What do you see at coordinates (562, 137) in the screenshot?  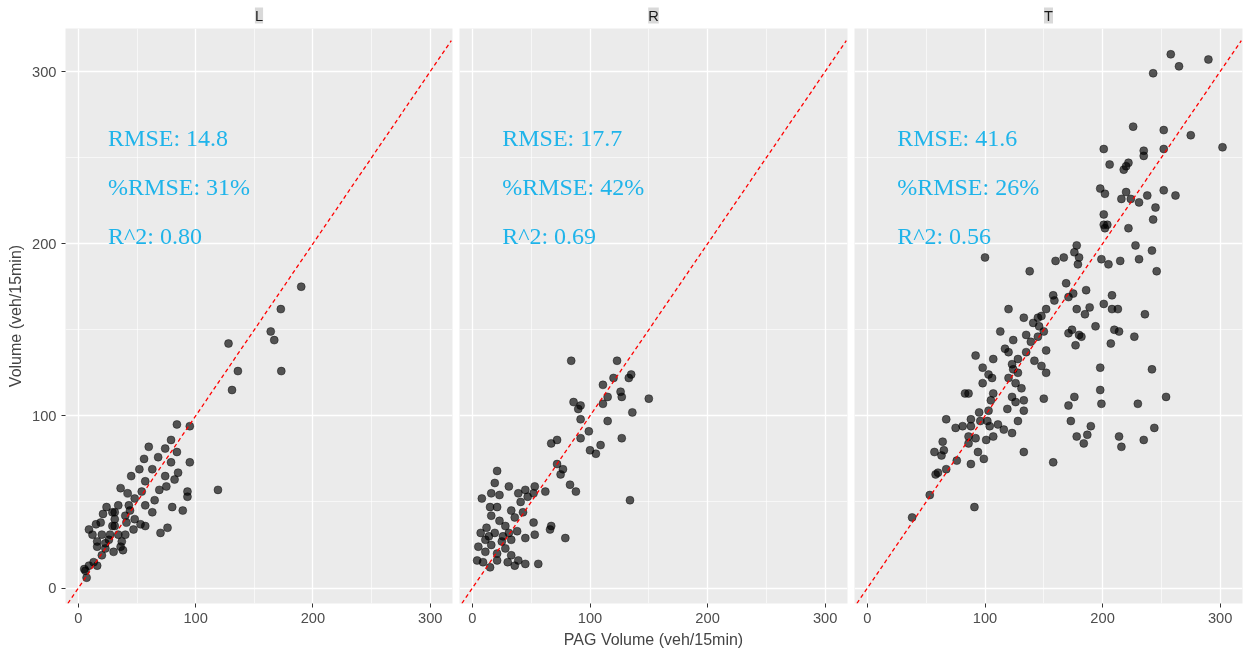 I see `annotation: RMSE: 17.7` at bounding box center [562, 137].